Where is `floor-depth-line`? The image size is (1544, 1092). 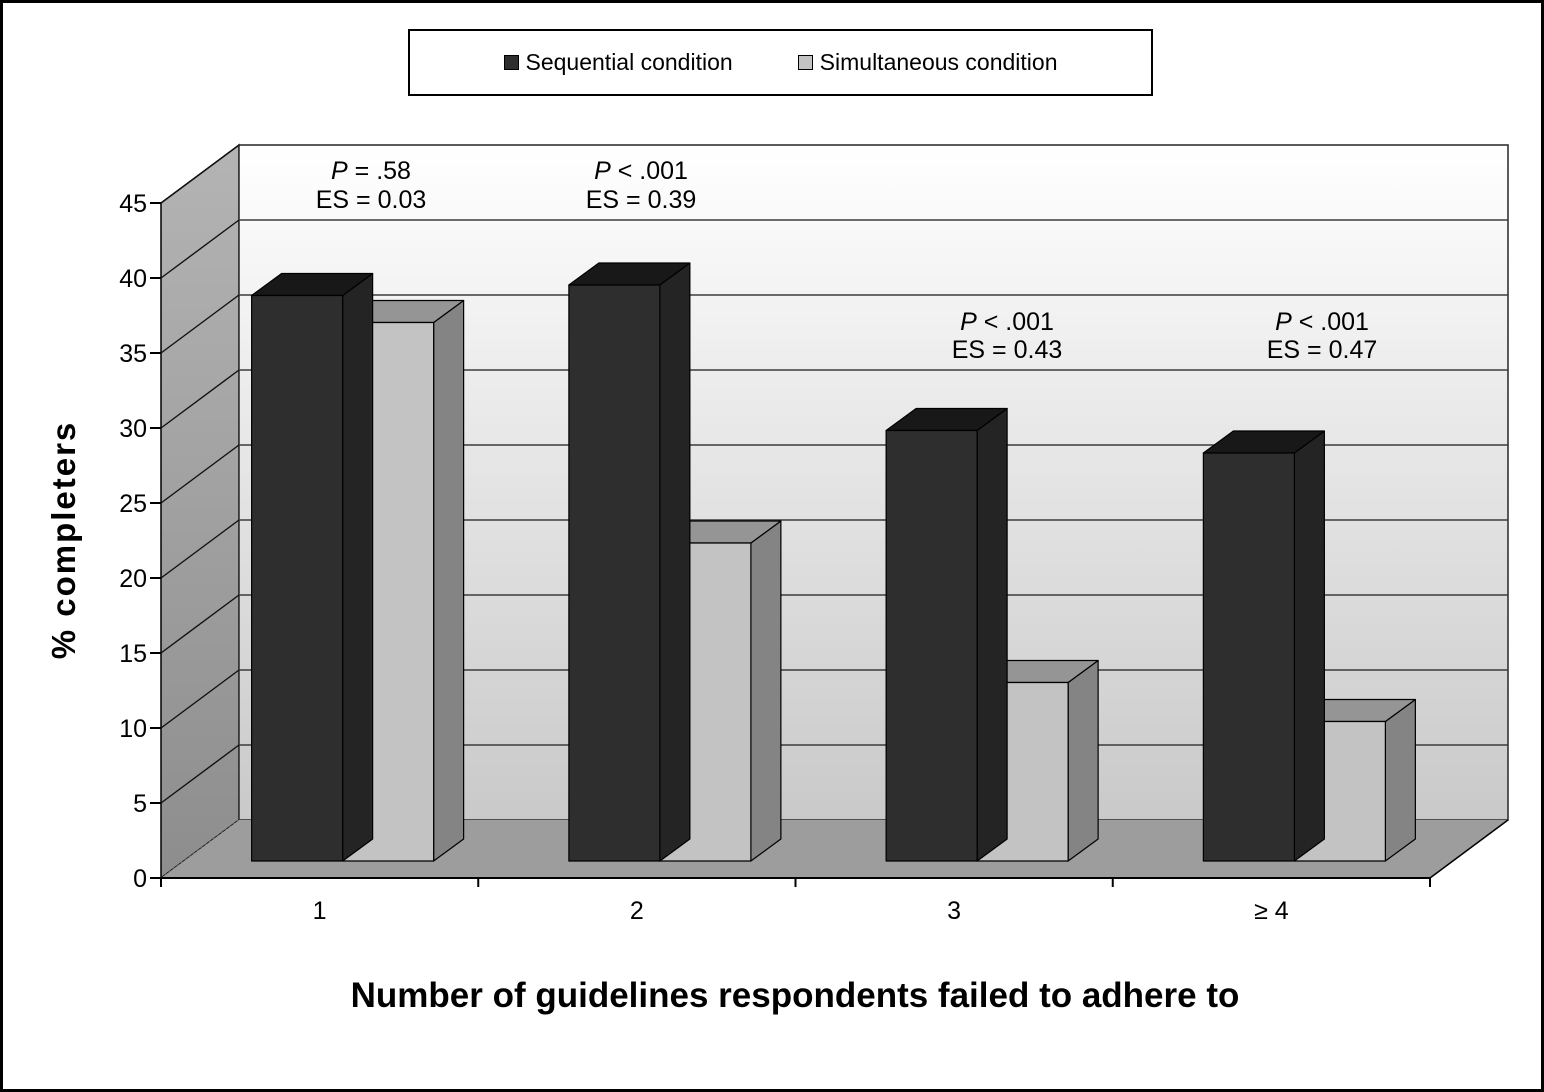
floor-depth-line is located at coordinates (200, 849).